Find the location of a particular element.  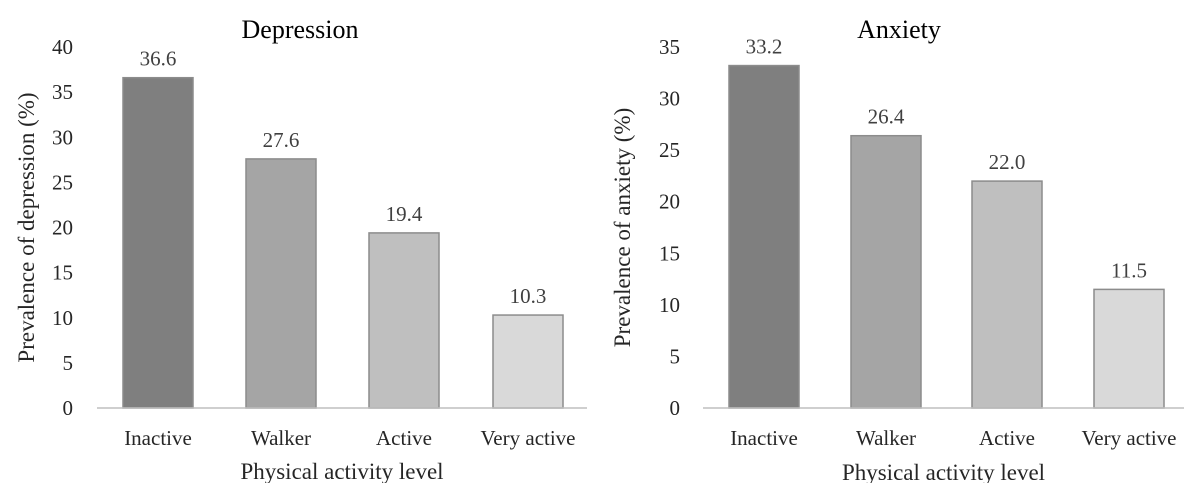

depression-data-label: 27.6 is located at coordinates (281, 140).